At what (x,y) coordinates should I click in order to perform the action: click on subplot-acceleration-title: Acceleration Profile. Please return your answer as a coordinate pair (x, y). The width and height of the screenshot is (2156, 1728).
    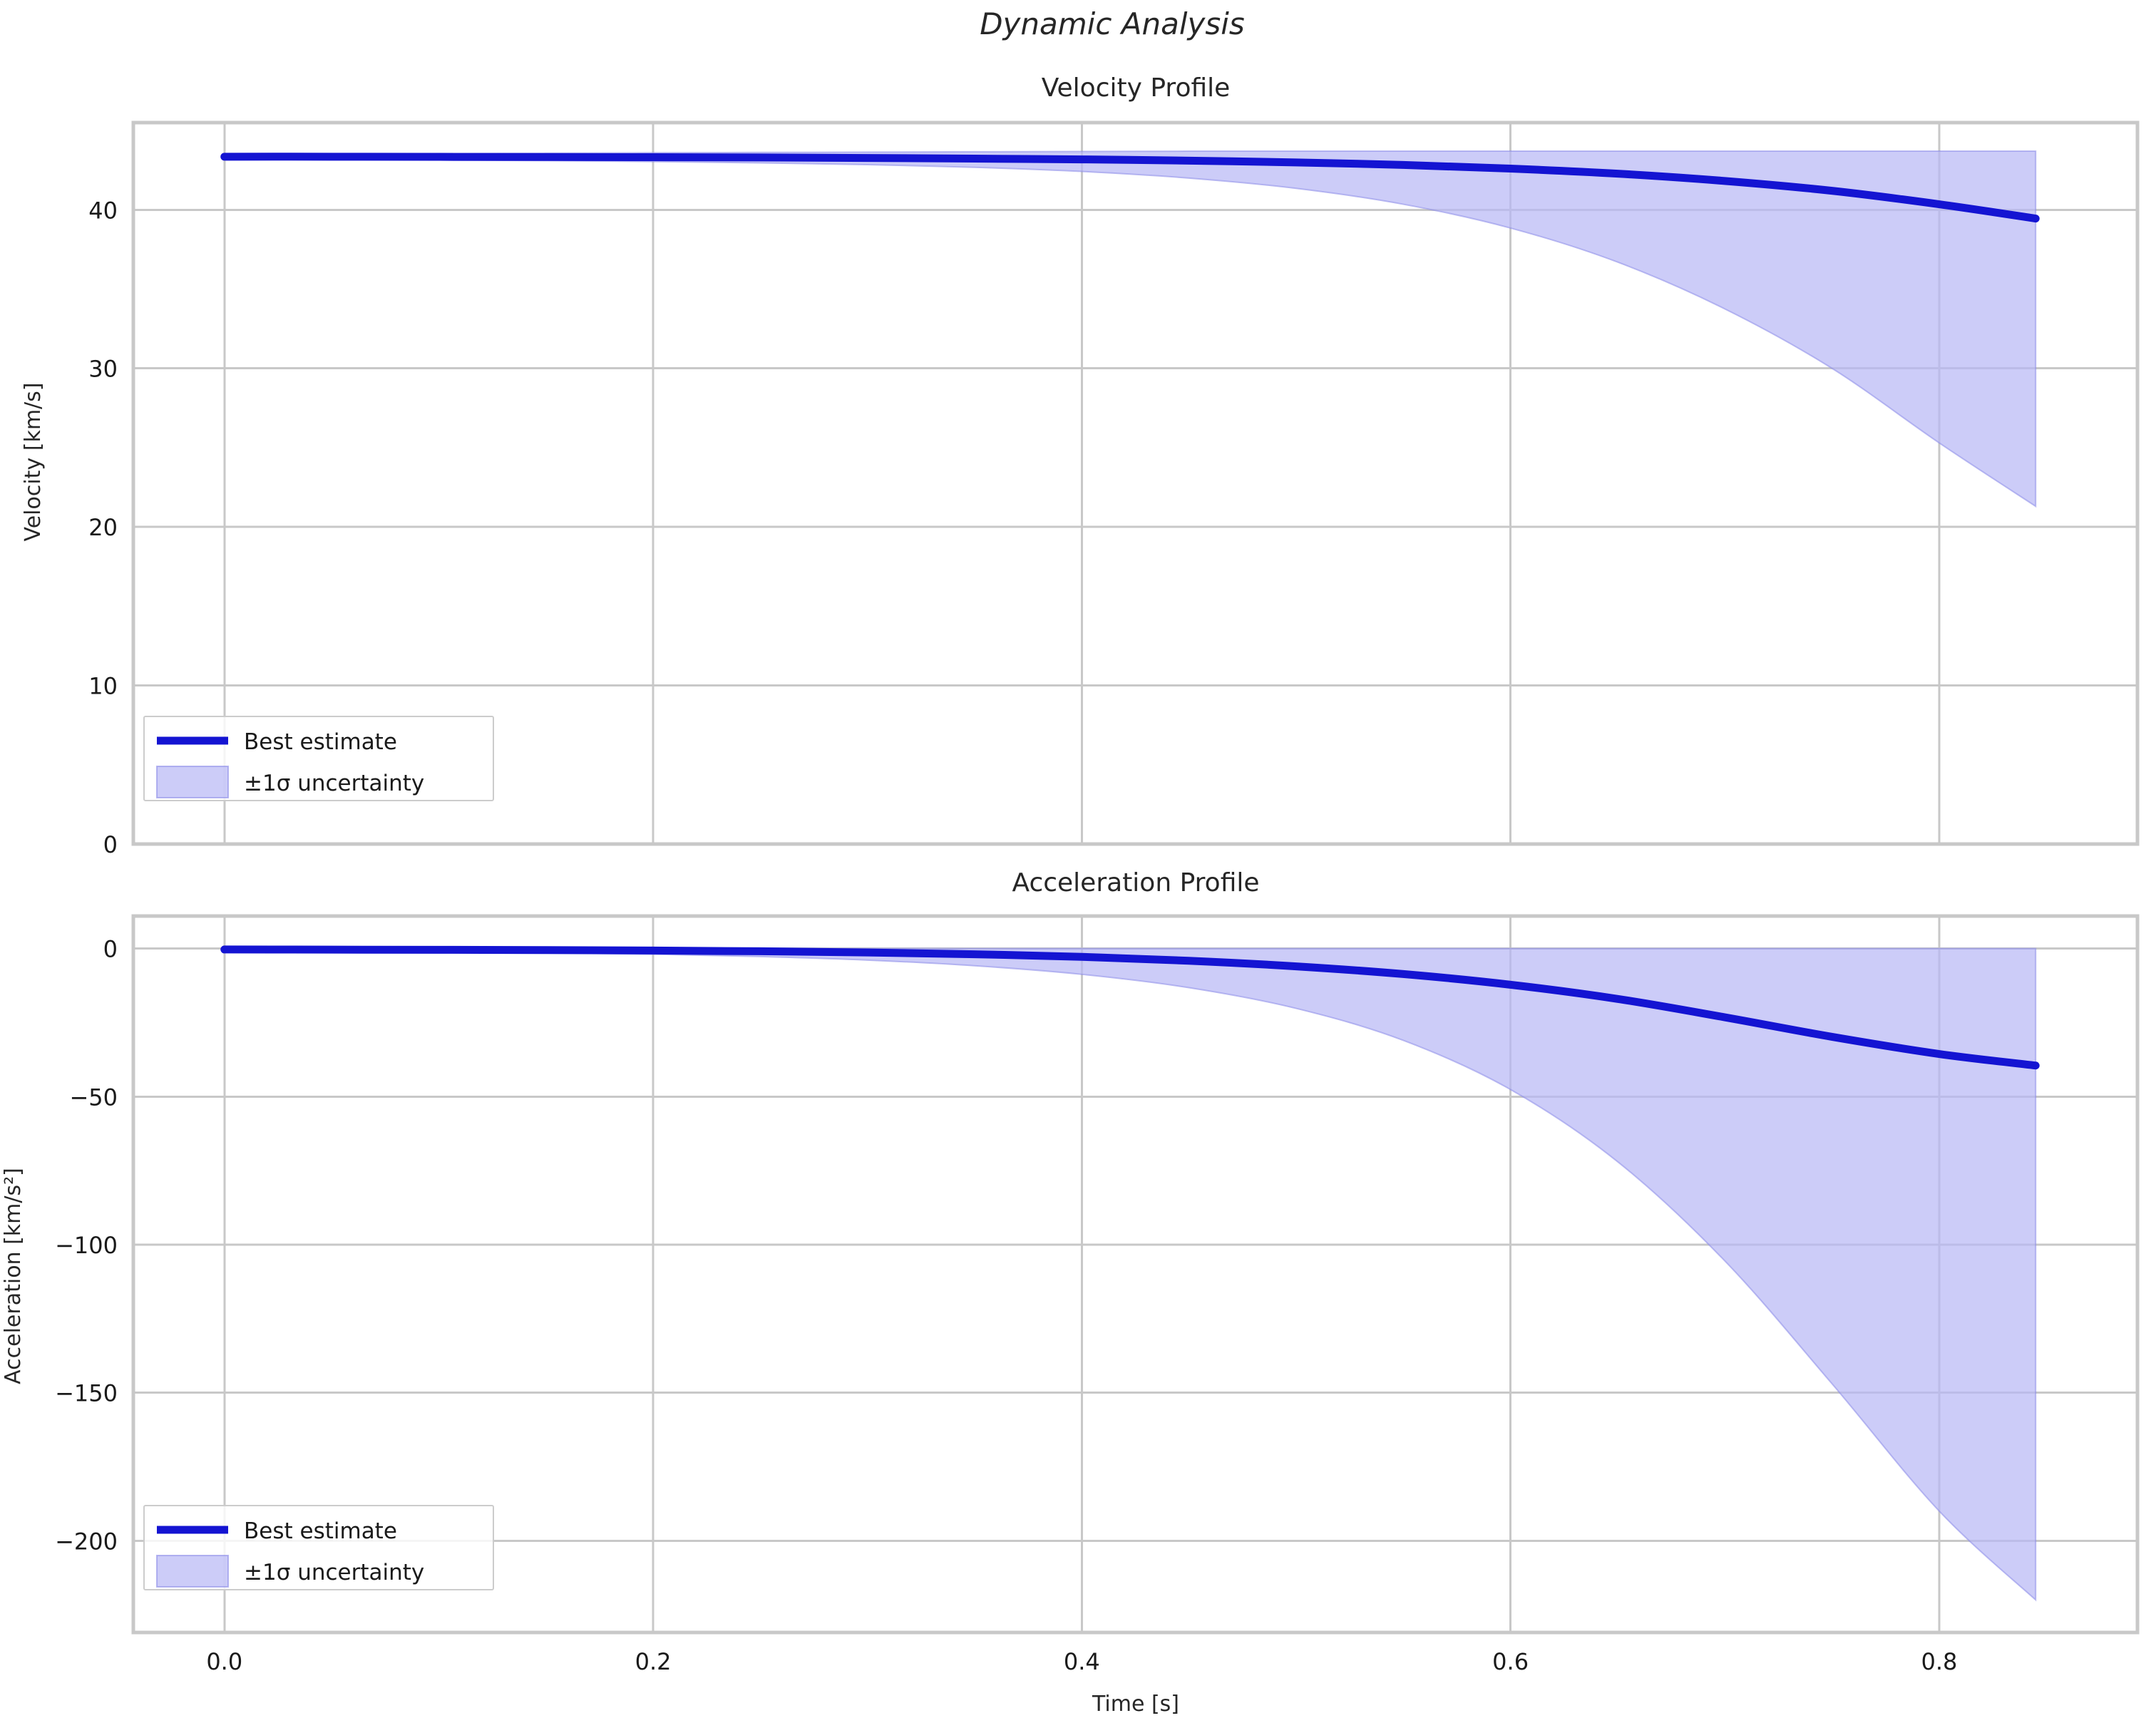
    Looking at the image, I should click on (1135, 883).